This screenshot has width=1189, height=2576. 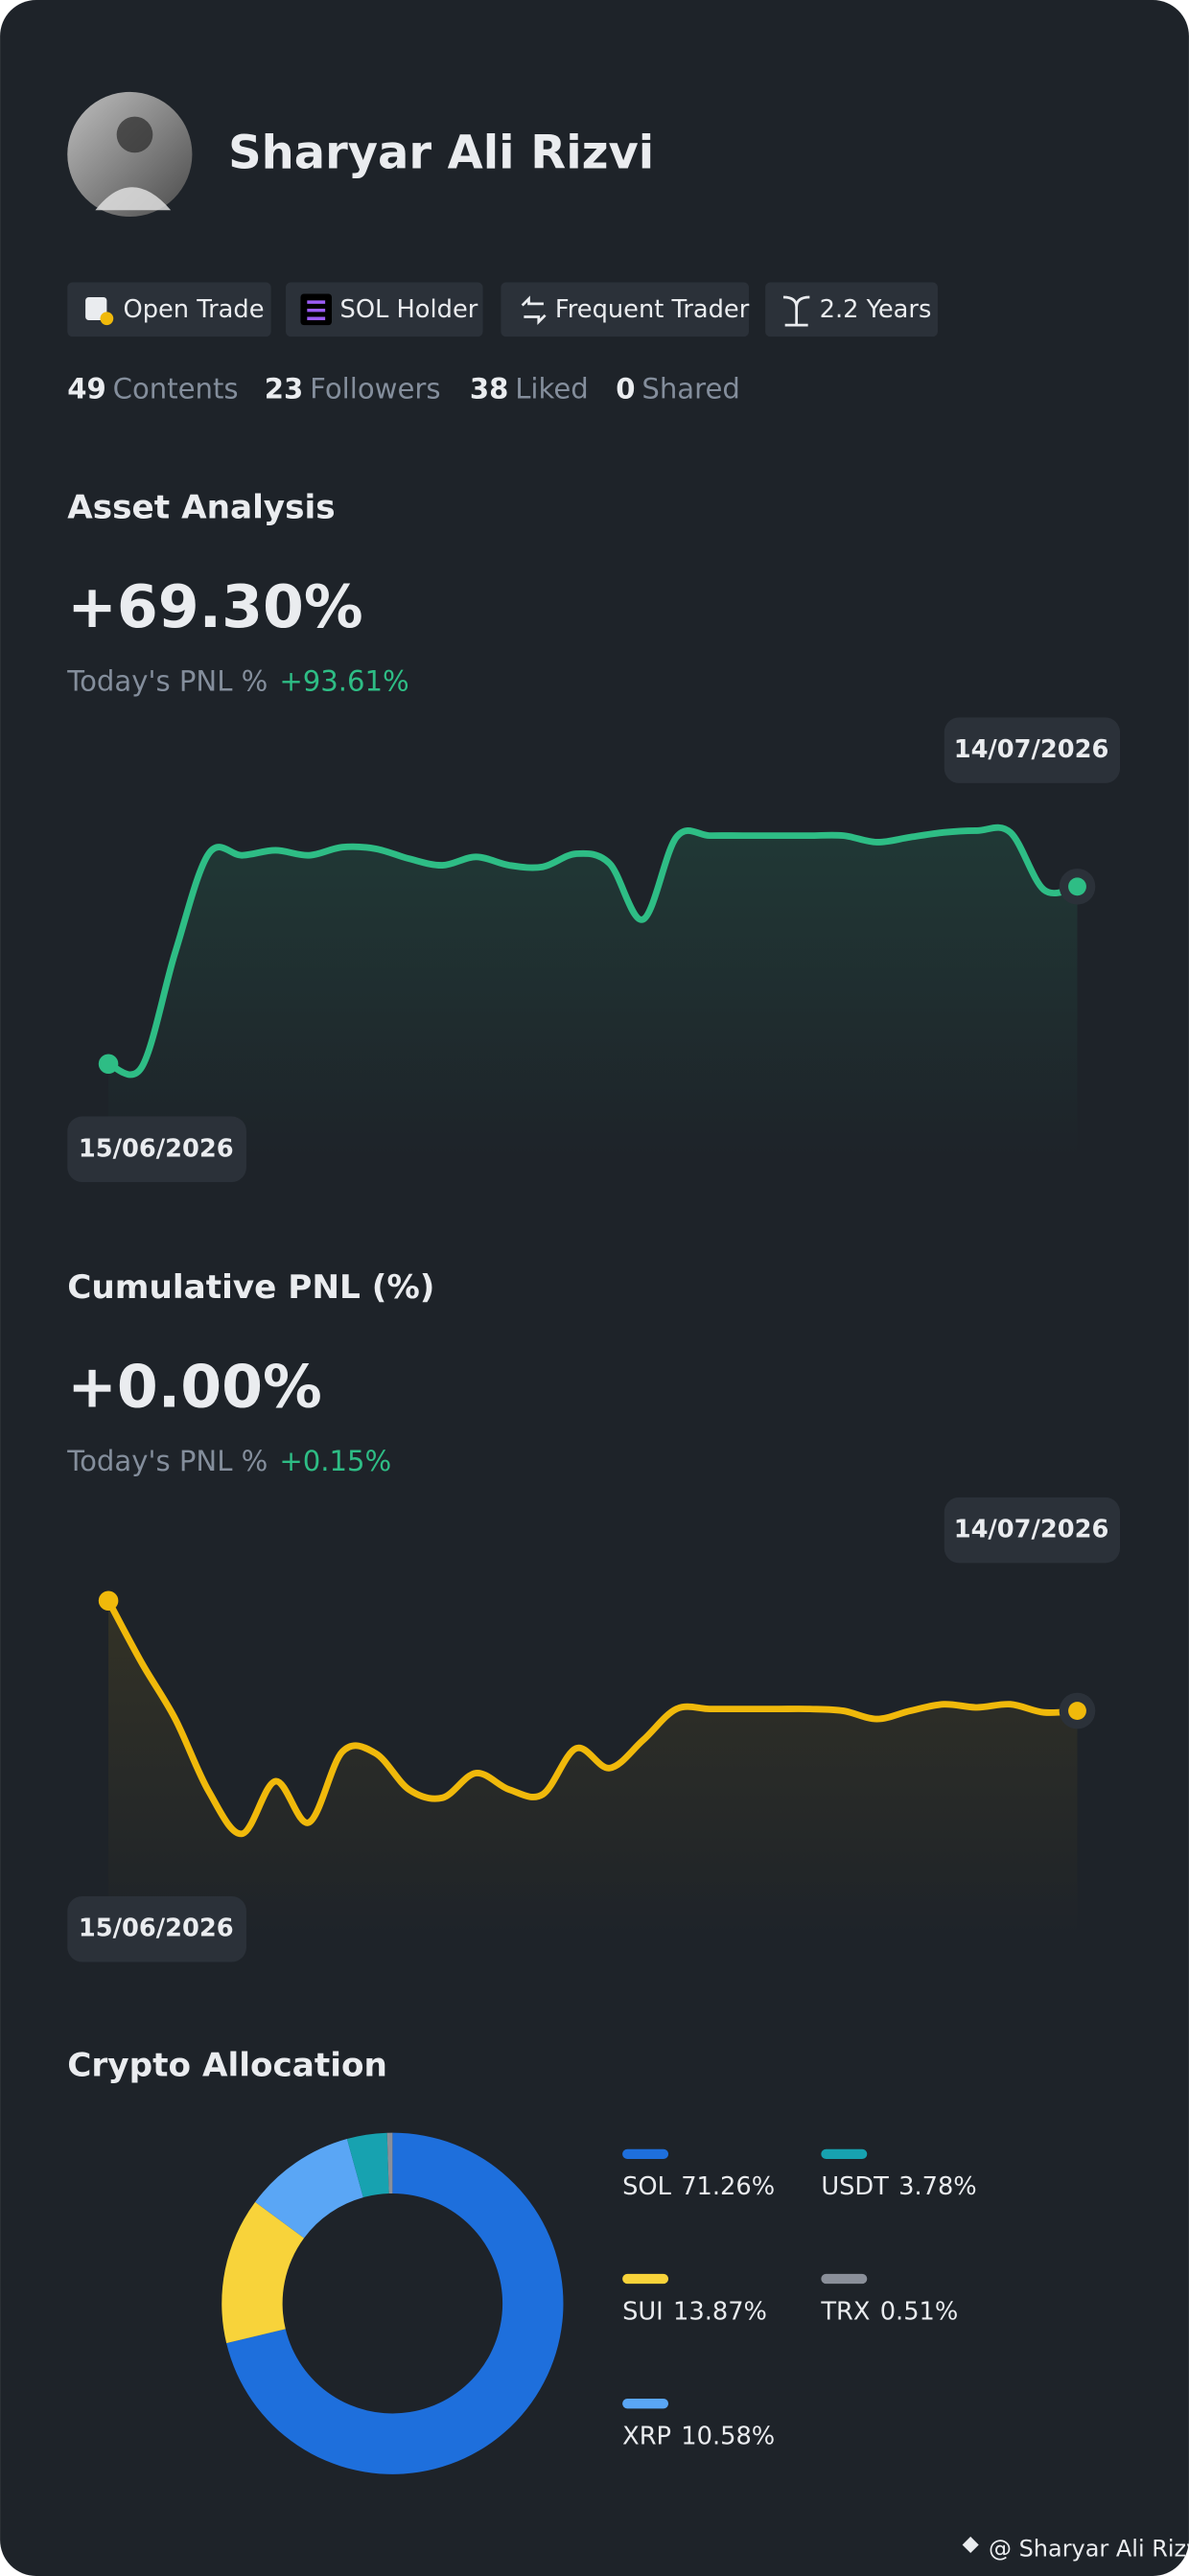 I want to click on pnl: Today's PNL % +0.15%, so click(x=228, y=1461).